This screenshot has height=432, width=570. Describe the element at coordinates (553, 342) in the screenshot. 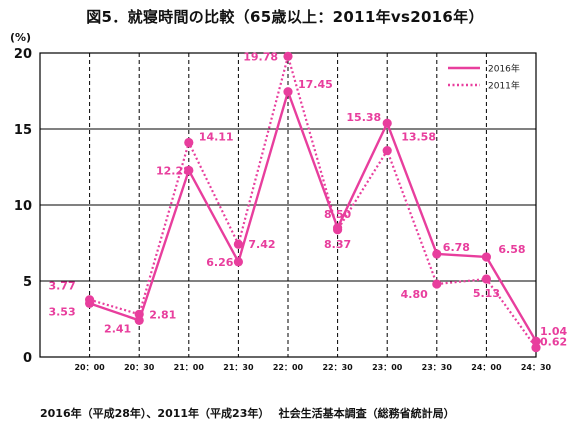

I see `data-label: 0.62` at that location.